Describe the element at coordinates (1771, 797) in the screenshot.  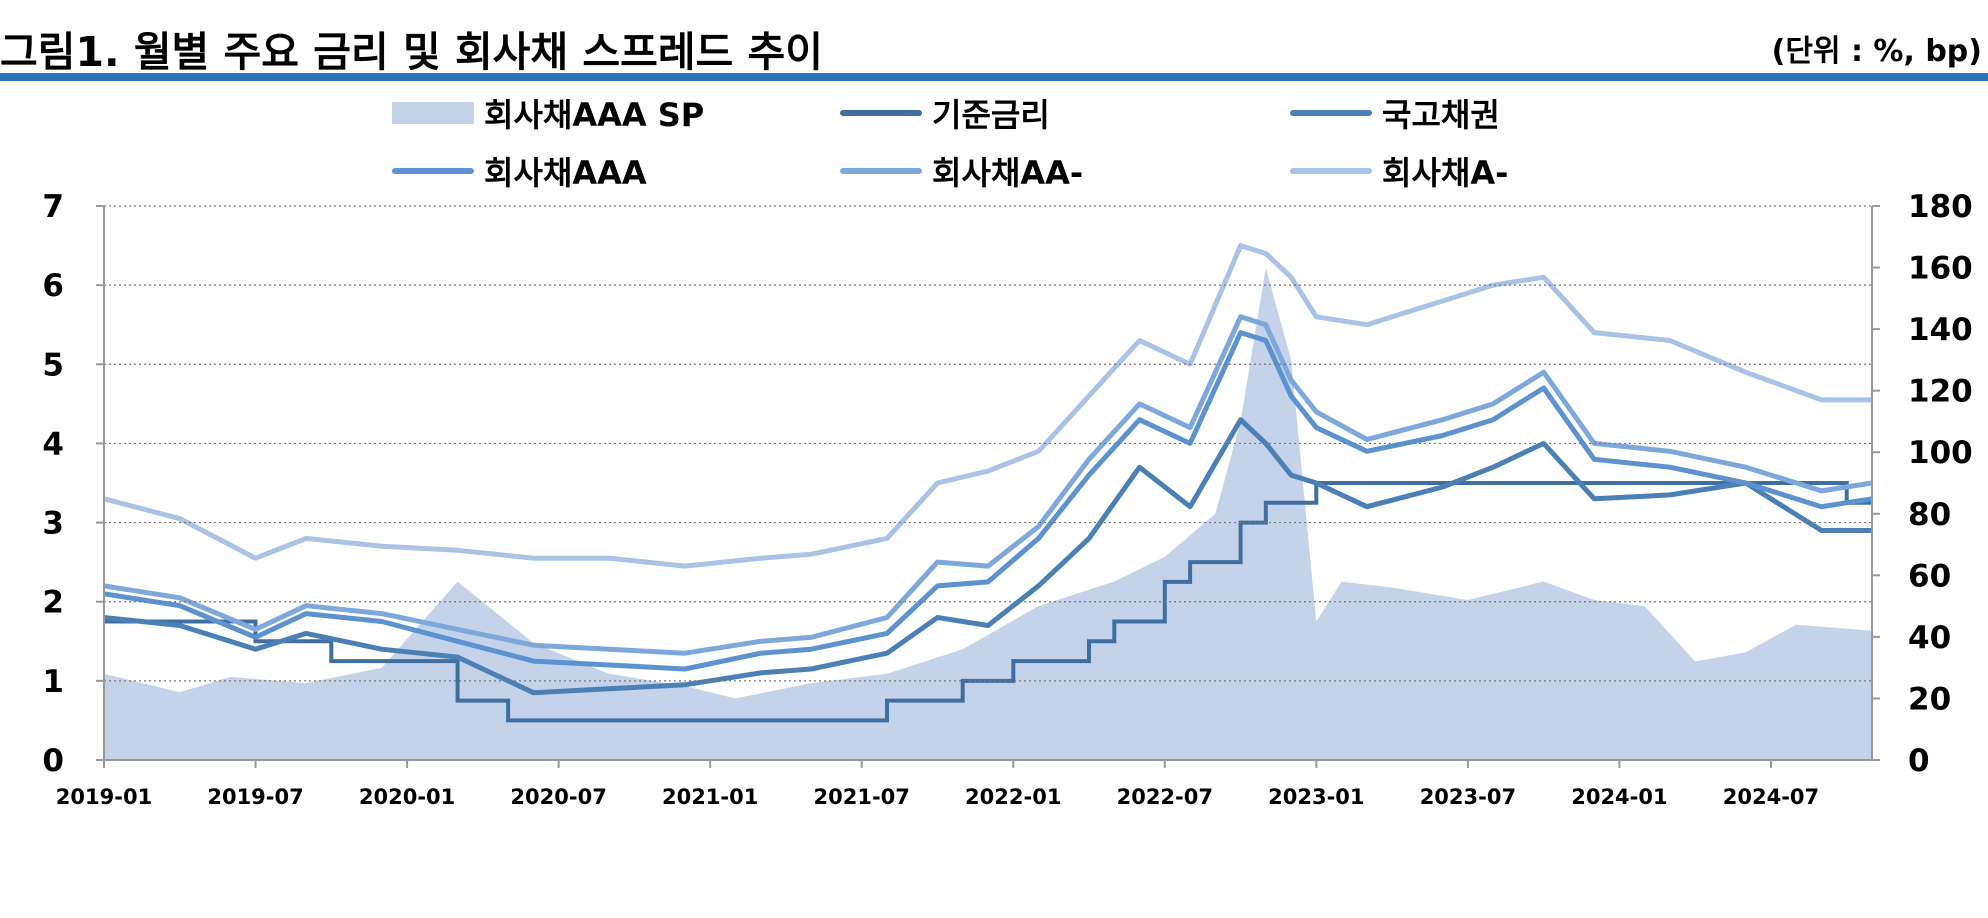
I see `x-tick-label: 2024-07` at that location.